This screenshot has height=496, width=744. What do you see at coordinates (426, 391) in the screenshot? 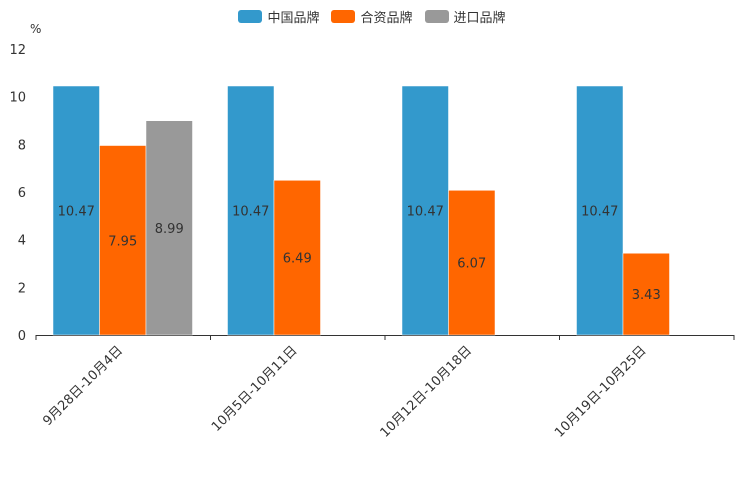
I see `x-tick-label: 10月12日-10月18日` at bounding box center [426, 391].